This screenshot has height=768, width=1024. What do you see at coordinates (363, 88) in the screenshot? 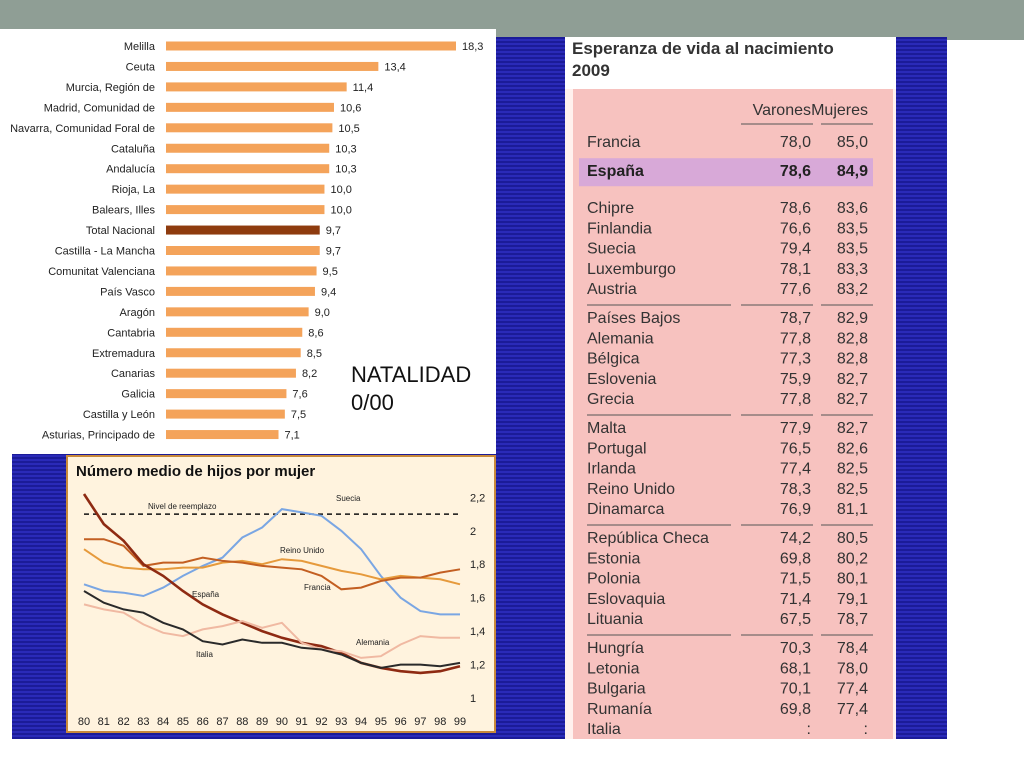
I see `bar-value-label: 11,4` at bounding box center [363, 88].